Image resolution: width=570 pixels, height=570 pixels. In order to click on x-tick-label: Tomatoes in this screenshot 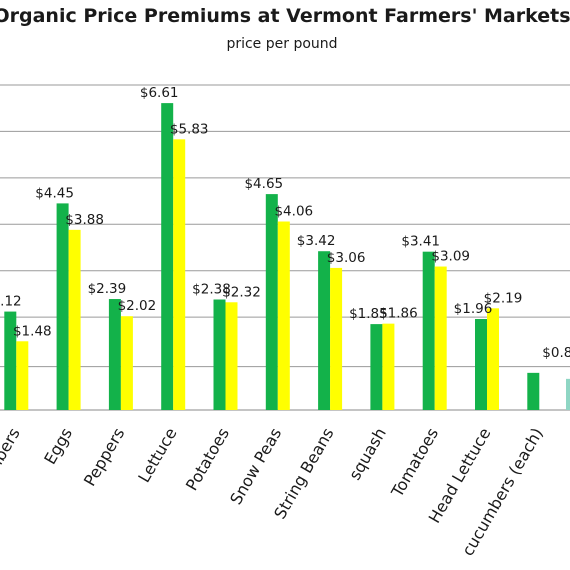, I will do `click(414, 463)`.